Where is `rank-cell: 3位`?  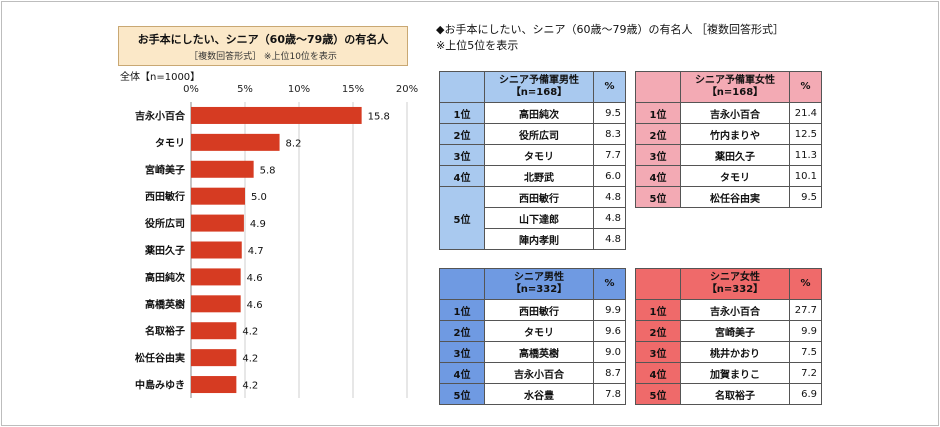 rank-cell: 3位 is located at coordinates (658, 352).